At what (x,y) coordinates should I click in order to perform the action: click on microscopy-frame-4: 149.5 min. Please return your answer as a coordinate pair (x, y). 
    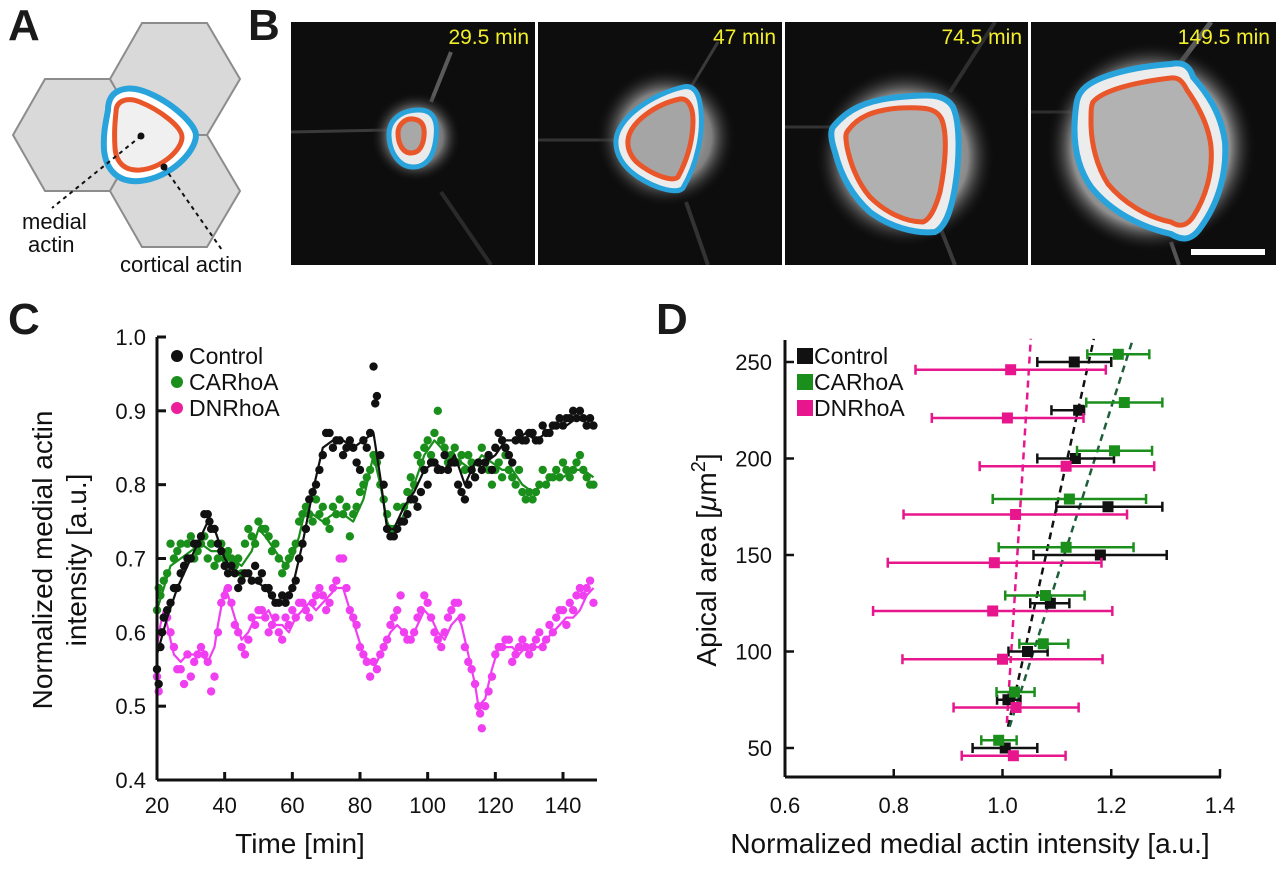
    Looking at the image, I should click on (1153, 143).